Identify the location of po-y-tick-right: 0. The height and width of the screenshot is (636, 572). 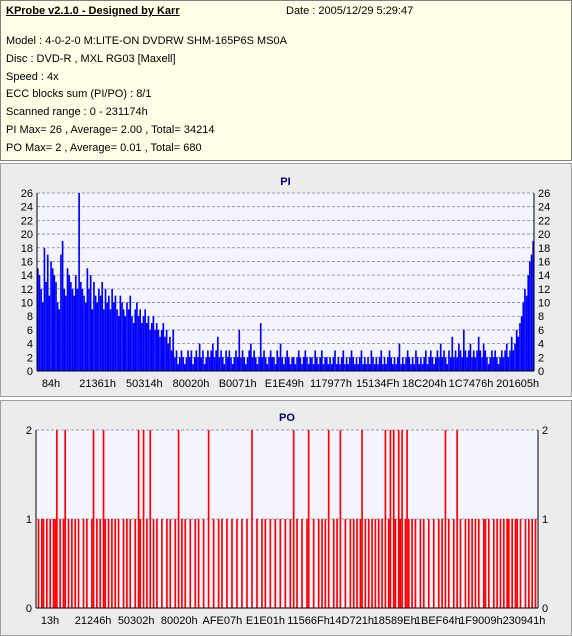
(545, 609).